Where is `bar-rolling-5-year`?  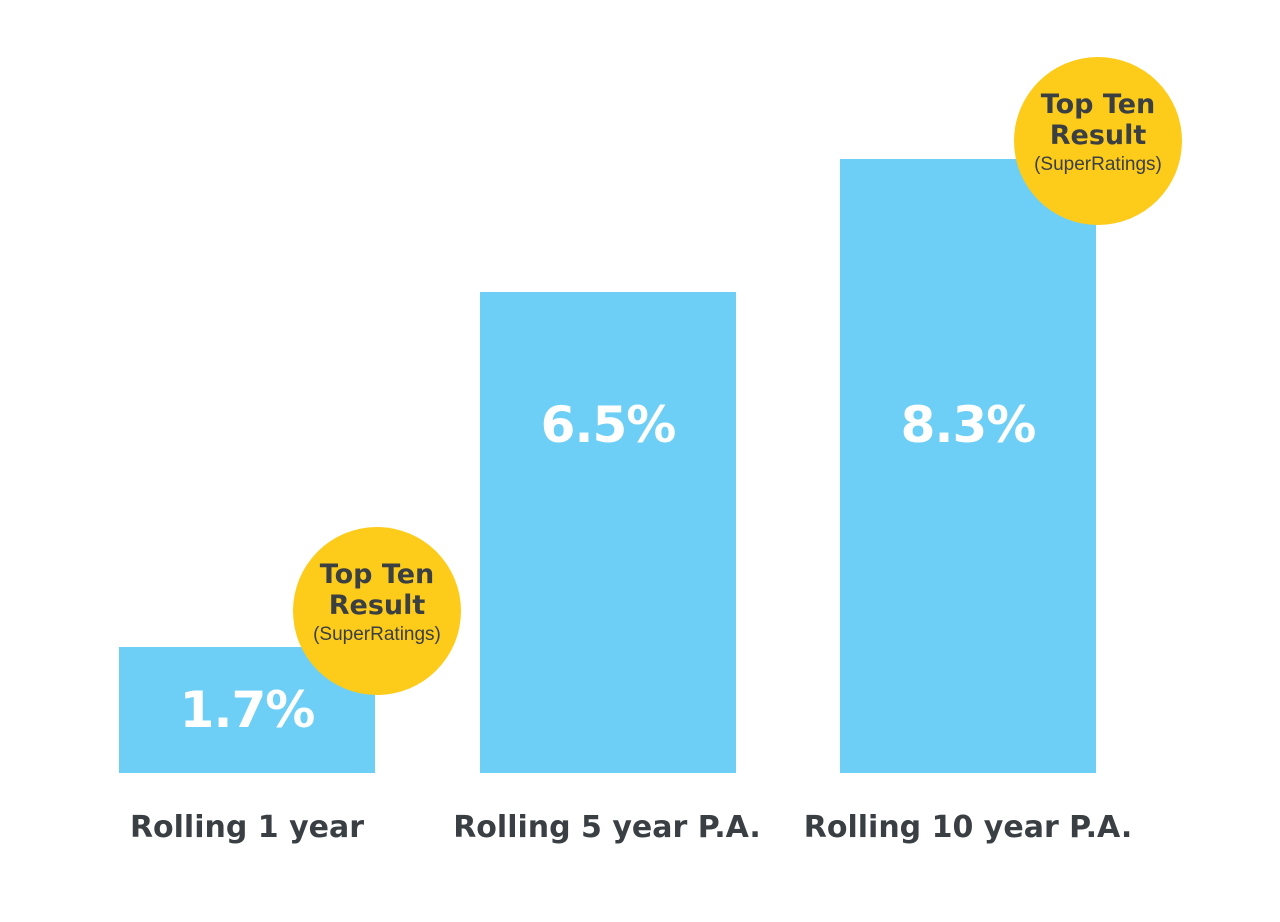
bar-rolling-5-year is located at coordinates (608, 532).